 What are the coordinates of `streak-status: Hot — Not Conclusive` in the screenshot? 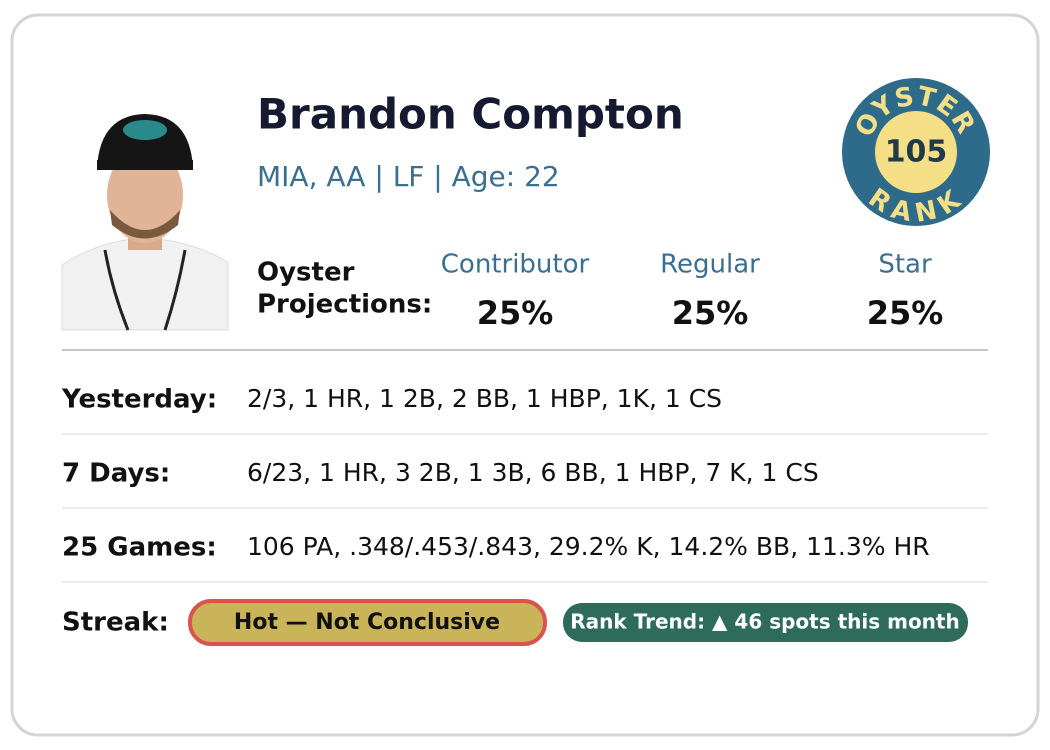 It's located at (367, 622).